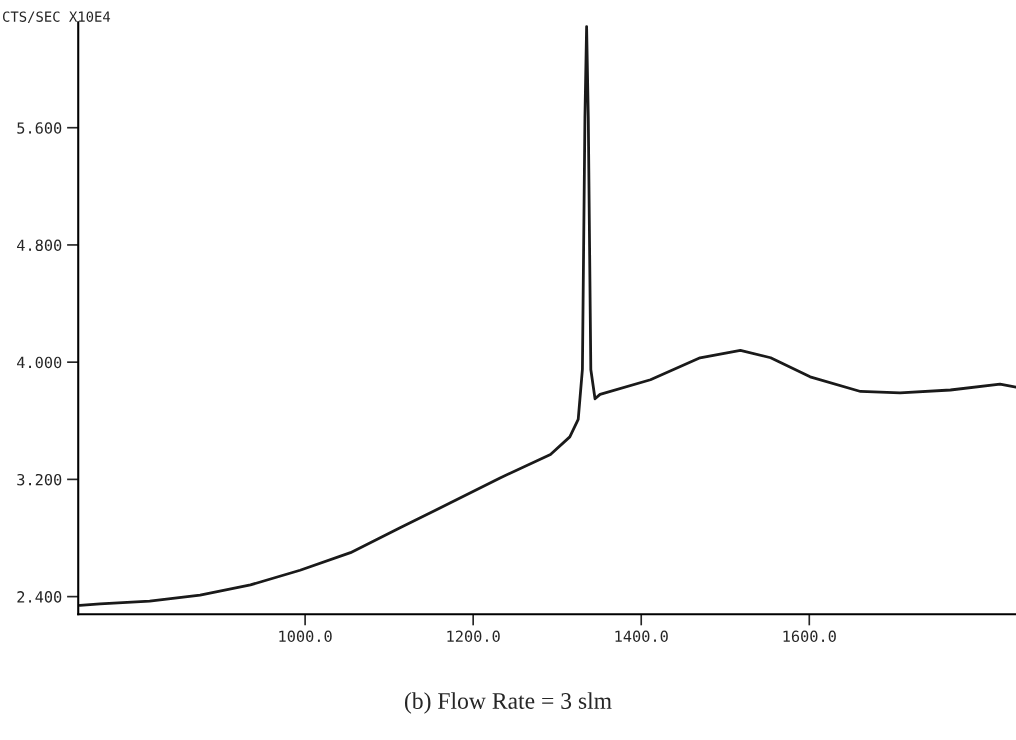 This screenshot has height=740, width=1016. What do you see at coordinates (305, 636) in the screenshot?
I see `x-tick-label: 1000.0` at bounding box center [305, 636].